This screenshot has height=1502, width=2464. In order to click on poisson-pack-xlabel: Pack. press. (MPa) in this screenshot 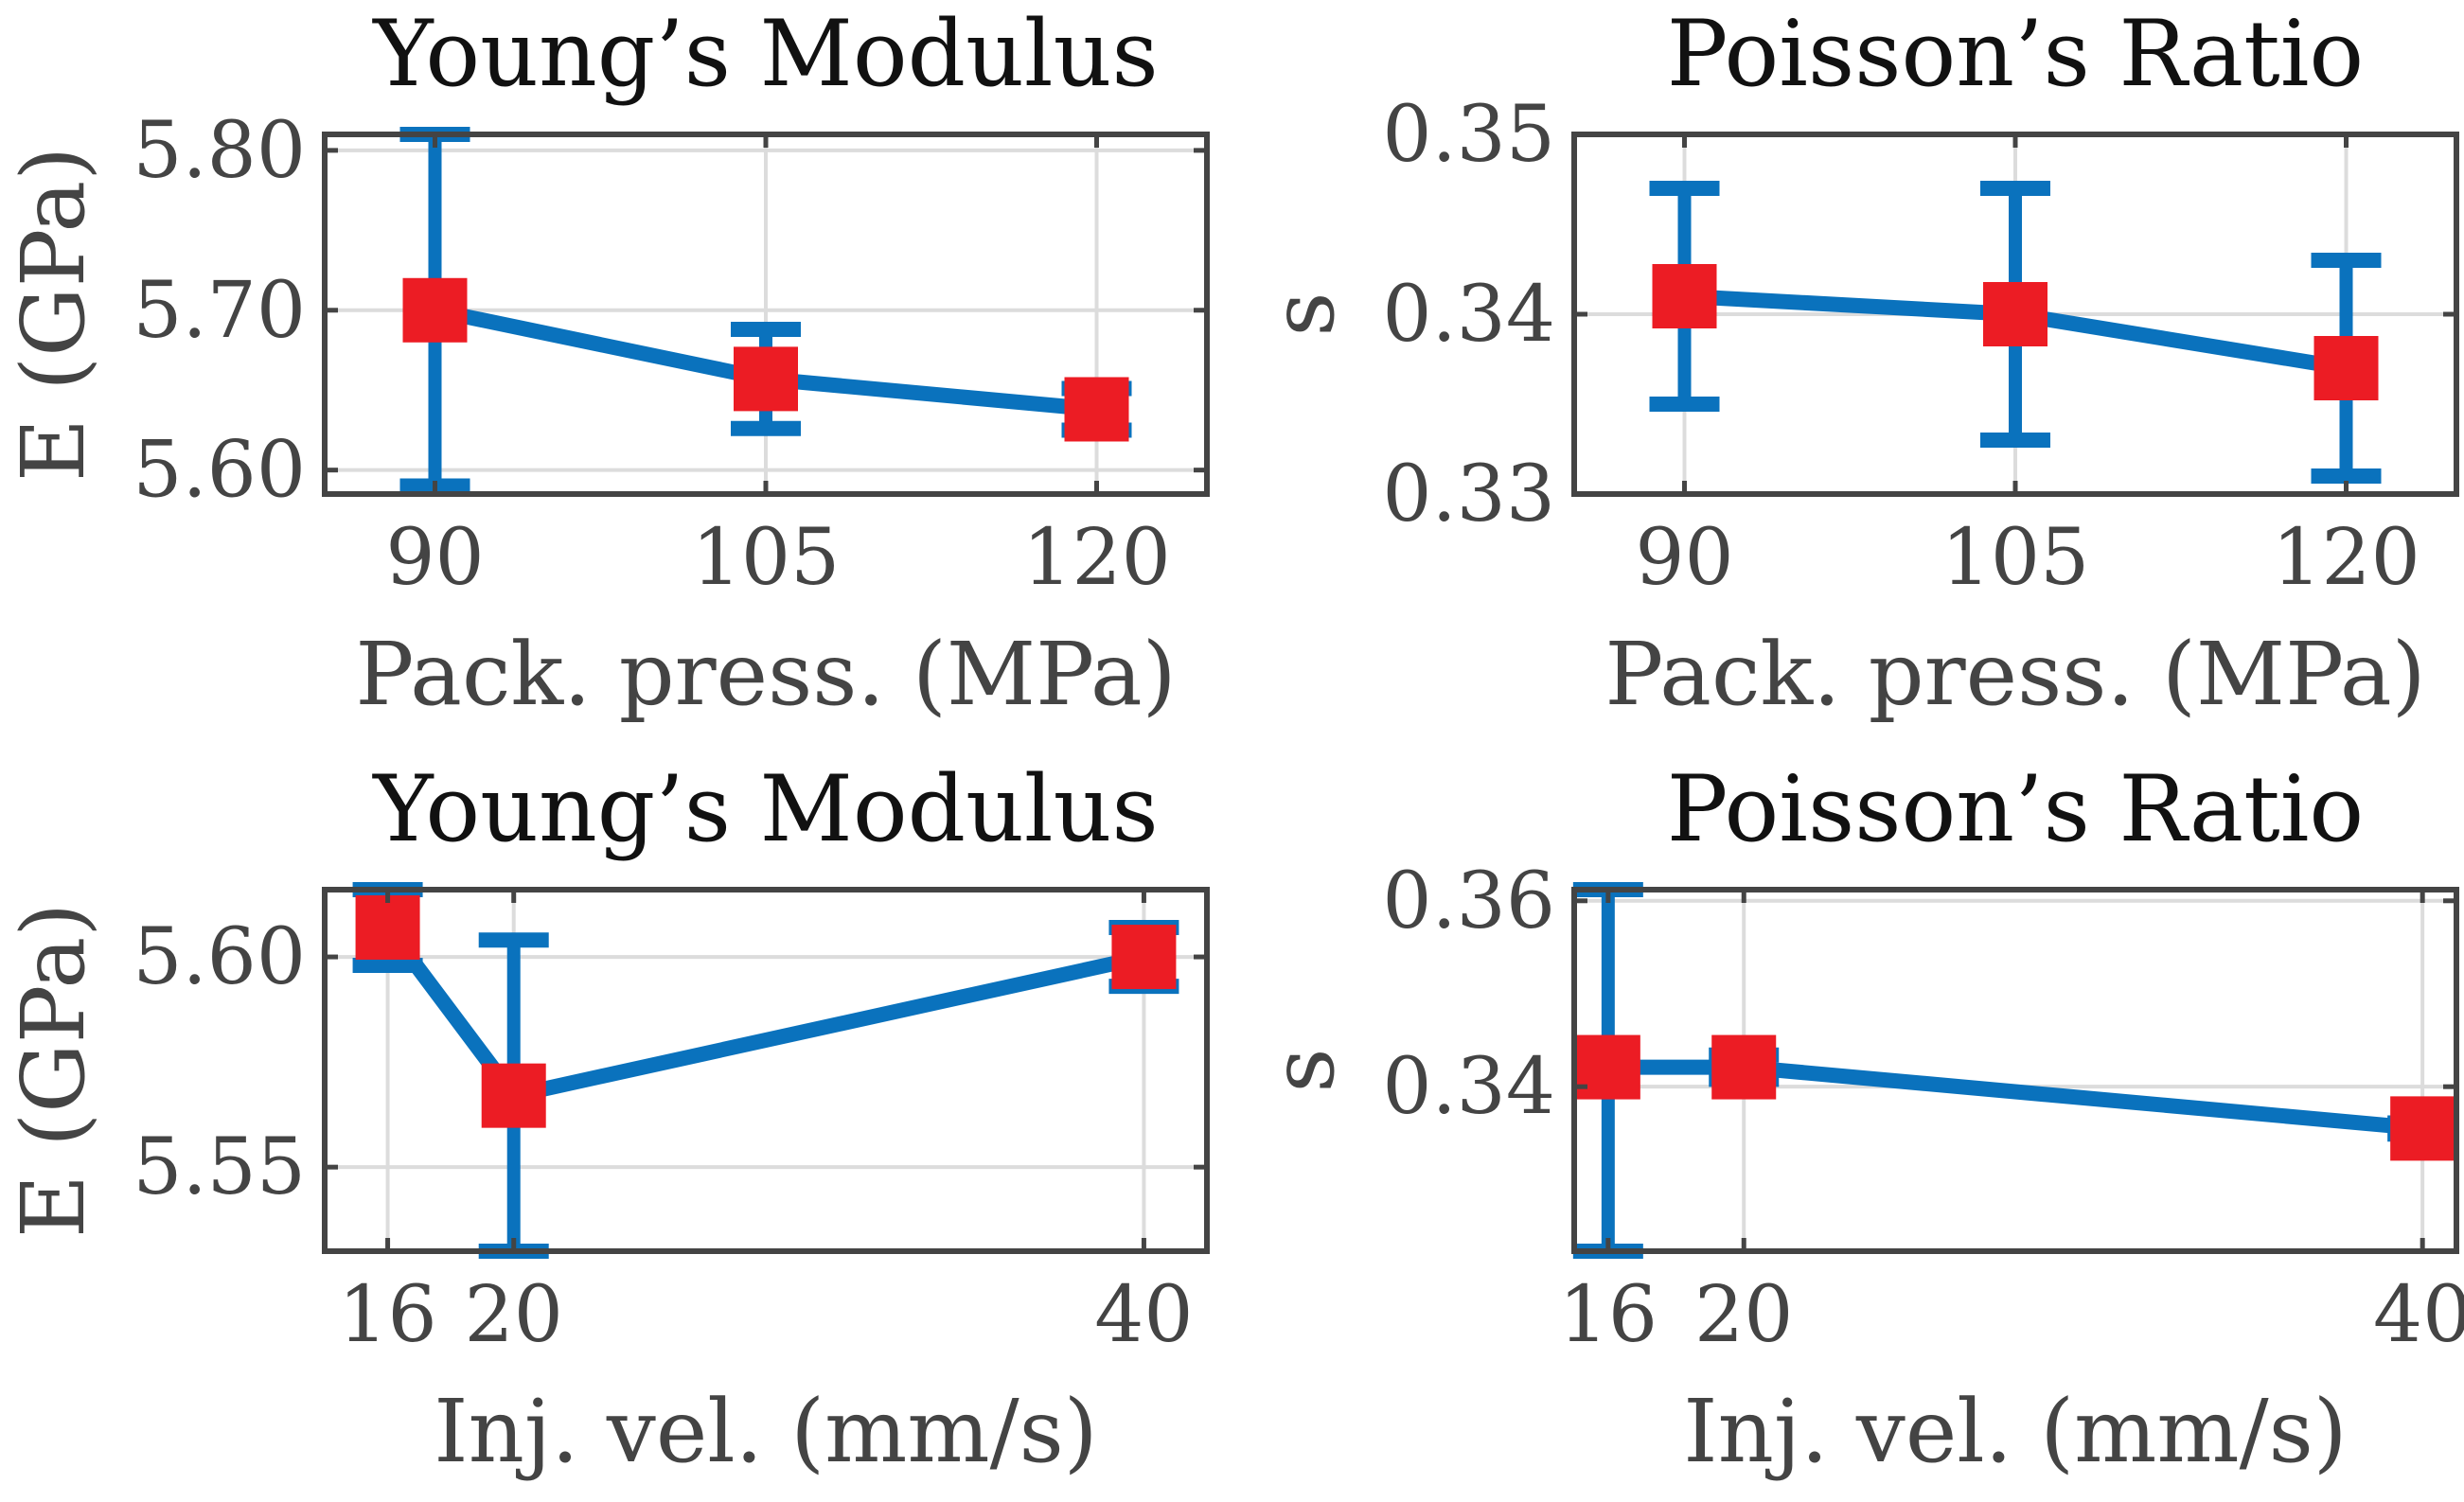, I will do `click(2014, 674)`.